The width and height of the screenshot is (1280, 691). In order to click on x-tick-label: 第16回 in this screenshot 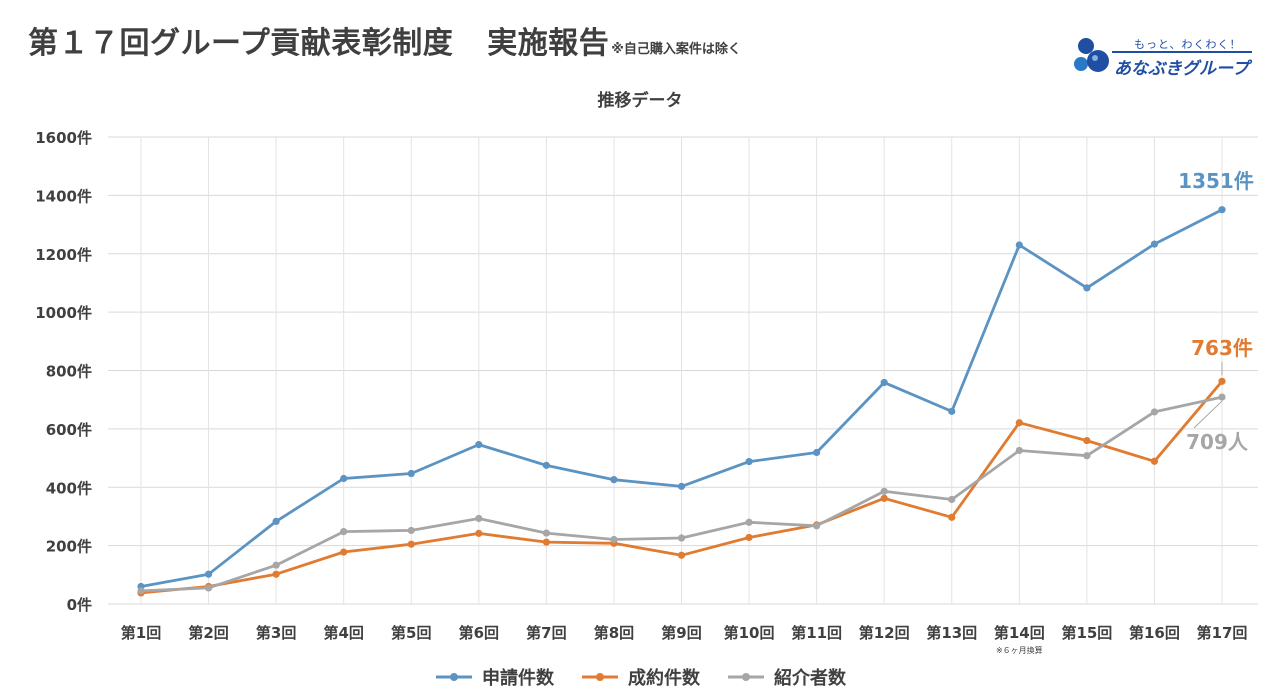, I will do `click(1154, 633)`.